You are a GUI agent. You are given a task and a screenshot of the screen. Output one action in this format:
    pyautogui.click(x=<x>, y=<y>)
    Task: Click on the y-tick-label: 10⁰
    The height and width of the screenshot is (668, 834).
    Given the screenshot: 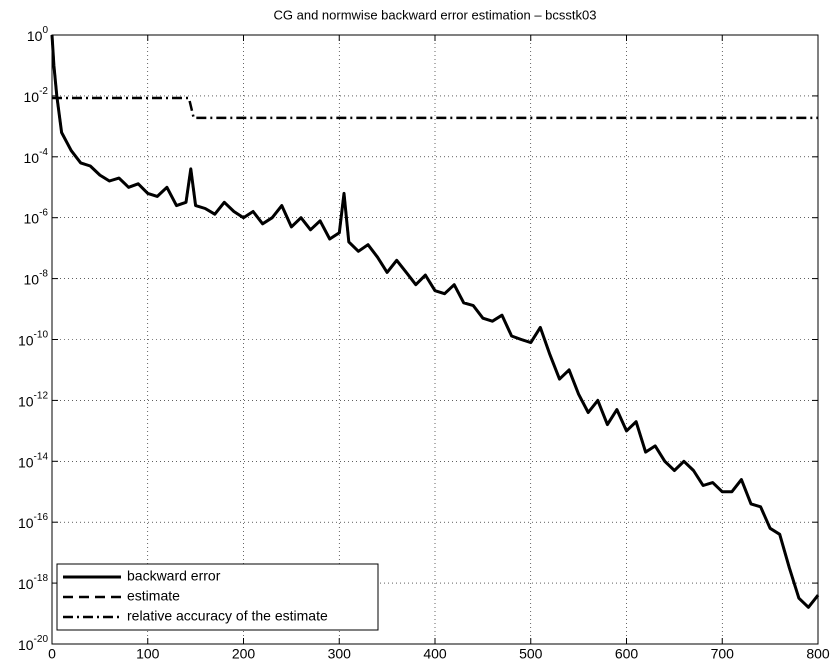 What is the action you would take?
    pyautogui.click(x=38, y=34)
    